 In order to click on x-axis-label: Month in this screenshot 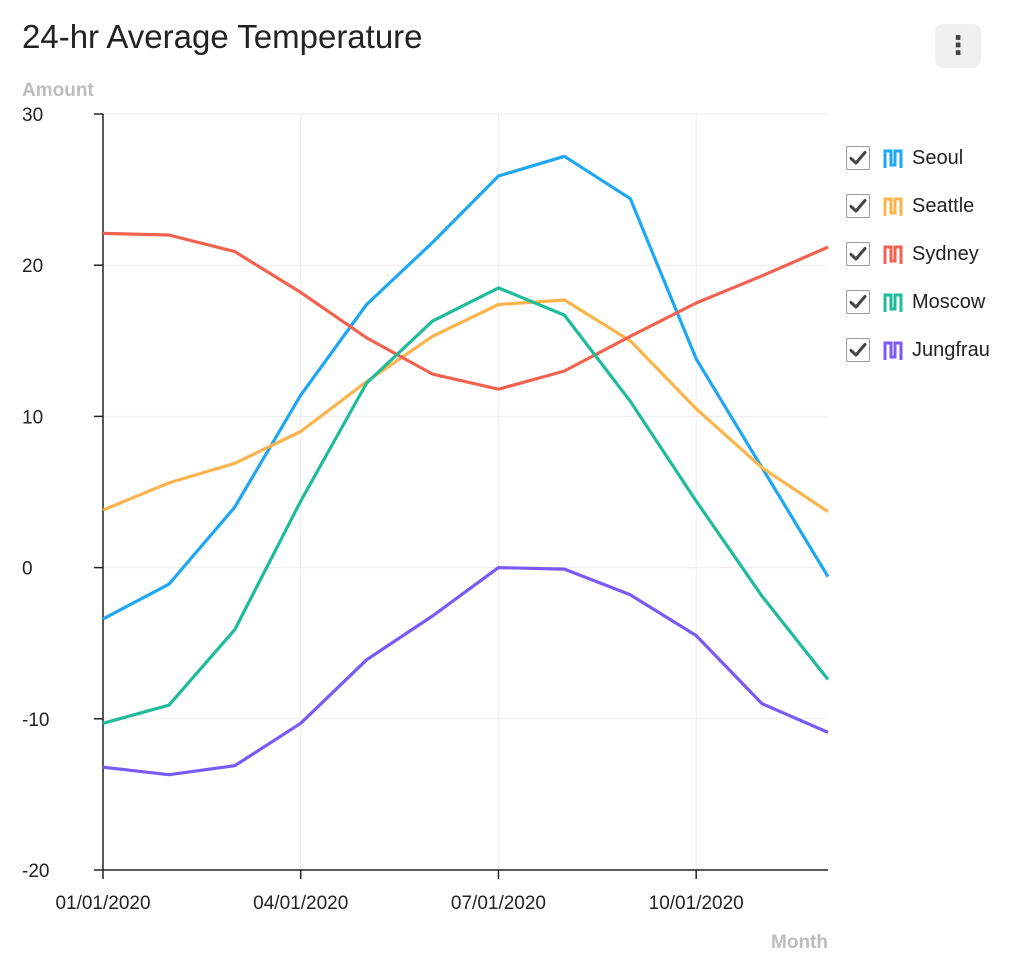, I will do `click(799, 942)`.